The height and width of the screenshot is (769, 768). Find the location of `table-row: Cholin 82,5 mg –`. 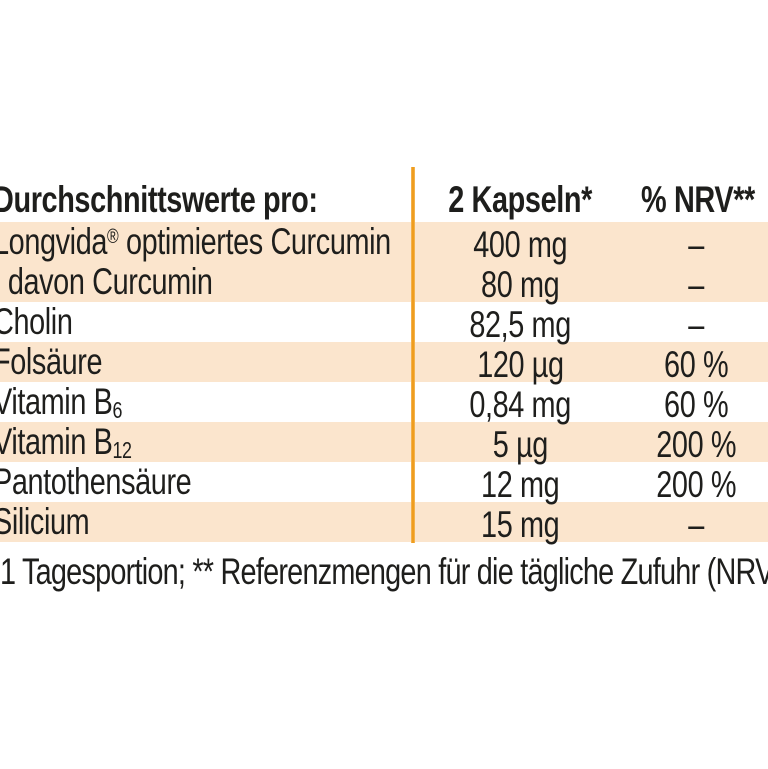

table-row: Cholin 82,5 mg – is located at coordinates (384, 323).